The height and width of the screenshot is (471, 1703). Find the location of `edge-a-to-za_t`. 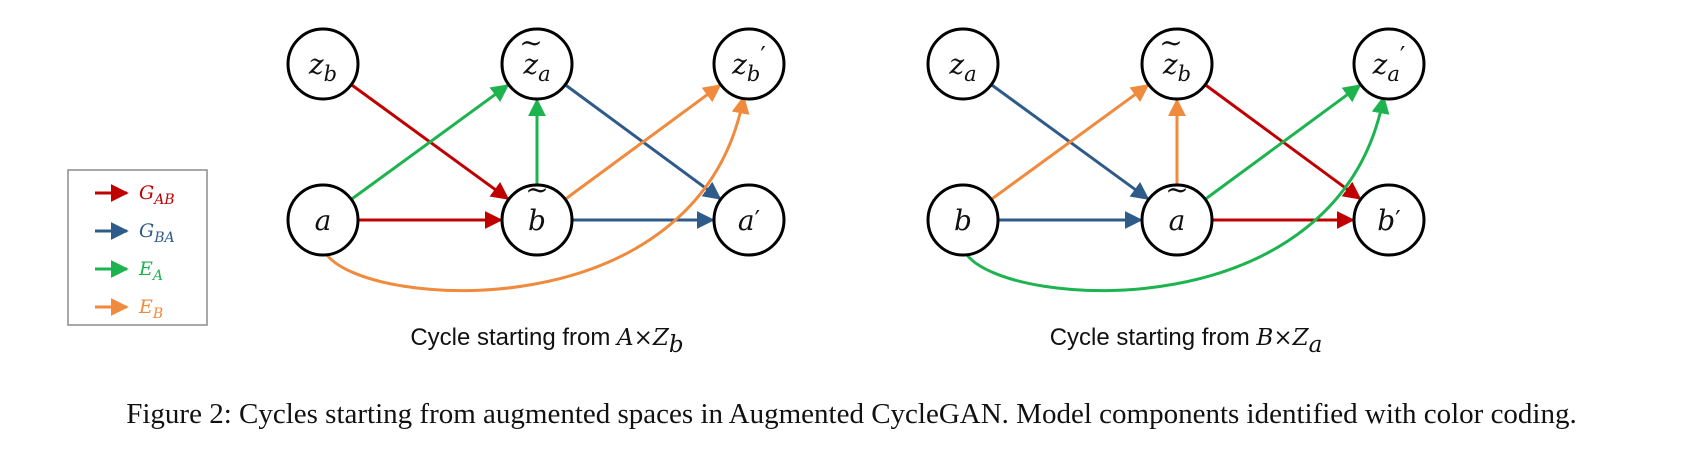

edge-a-to-za_t is located at coordinates (430, 142).